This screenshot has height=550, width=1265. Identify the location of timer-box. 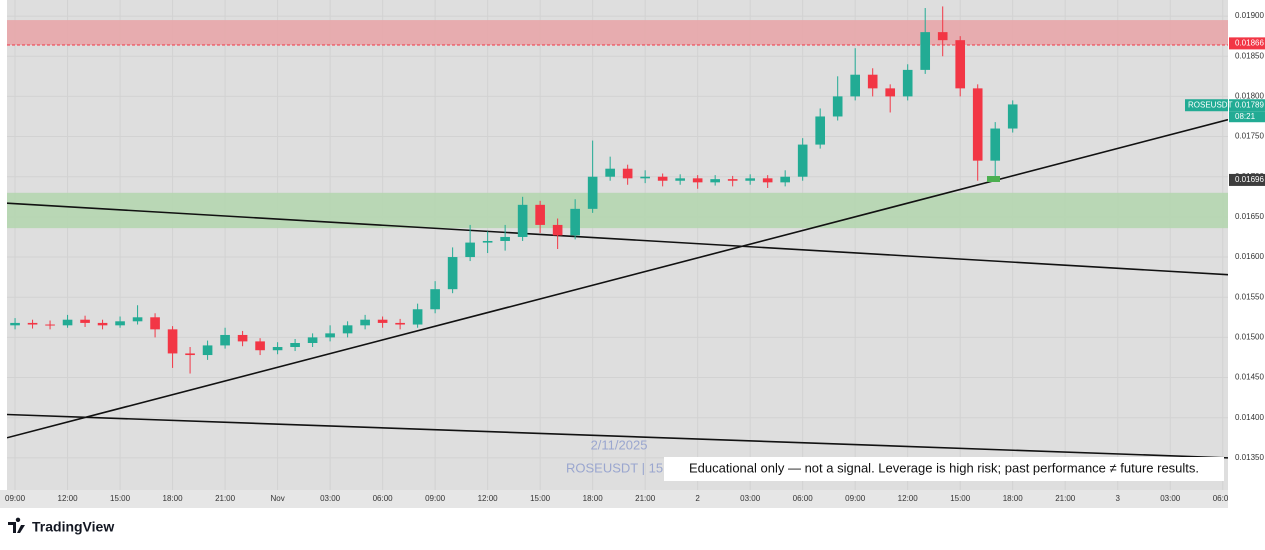
(1247, 117).